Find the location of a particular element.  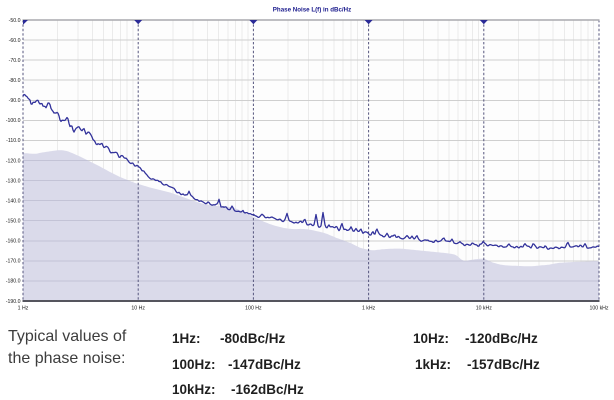

svg-text: -190.0 is located at coordinates (13, 302).